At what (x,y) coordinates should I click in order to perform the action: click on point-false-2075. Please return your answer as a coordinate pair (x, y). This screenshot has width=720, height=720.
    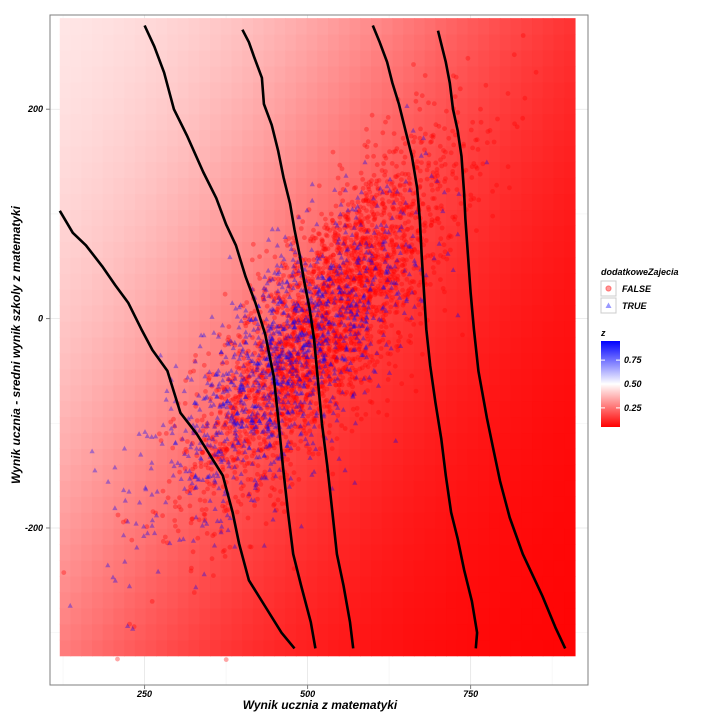
    Looking at the image, I should click on (284, 512).